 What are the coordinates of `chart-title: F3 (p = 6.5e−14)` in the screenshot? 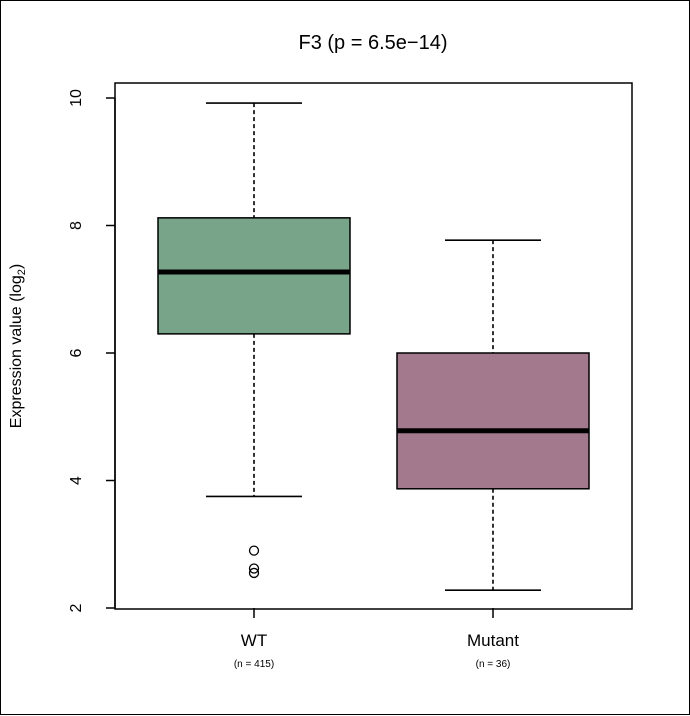 It's located at (373, 43).